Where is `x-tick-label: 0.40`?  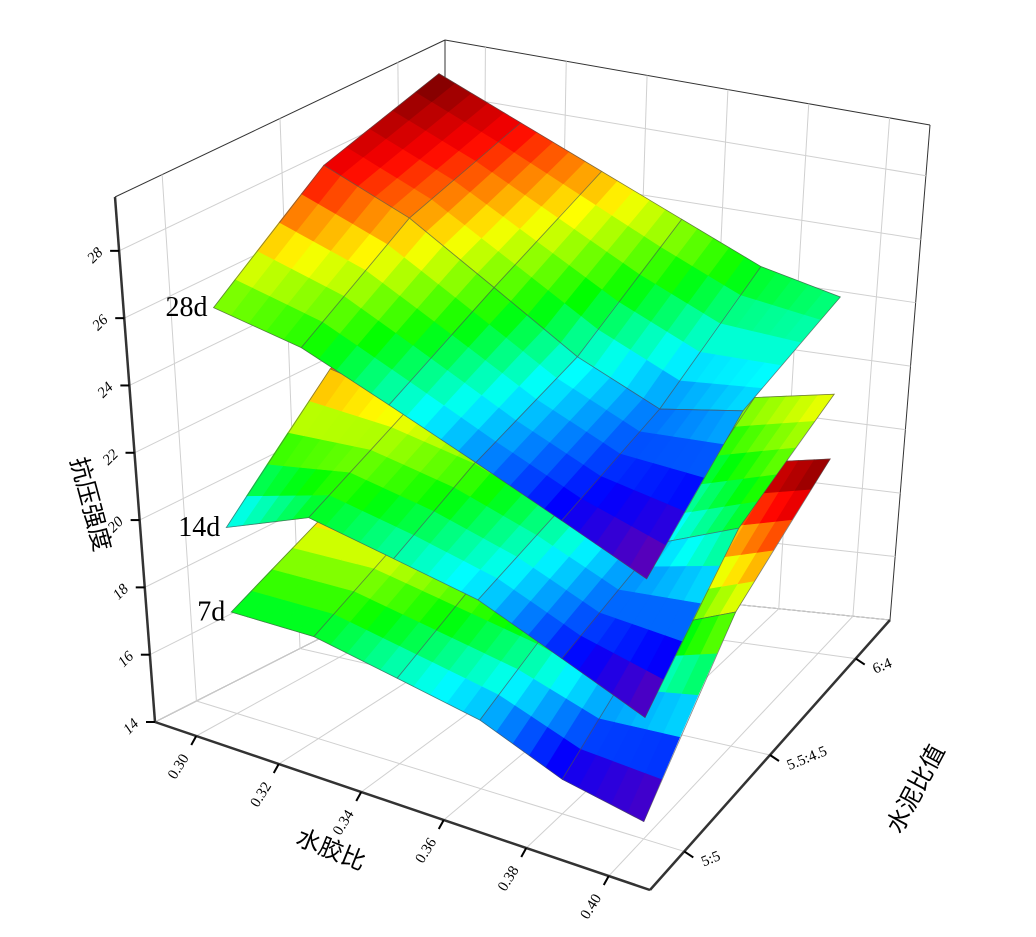
x-tick-label: 0.40 is located at coordinates (591, 906).